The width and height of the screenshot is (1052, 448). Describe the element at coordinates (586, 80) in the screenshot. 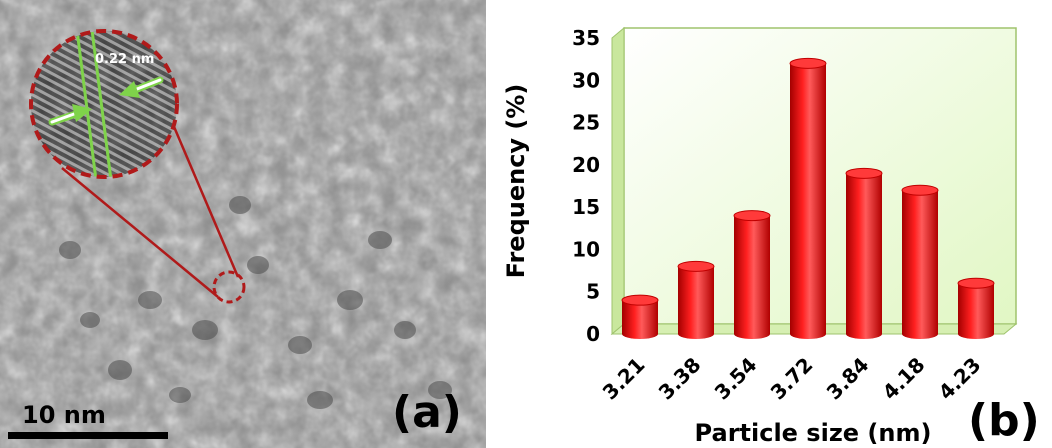

I see `y-tick-label: 30` at that location.